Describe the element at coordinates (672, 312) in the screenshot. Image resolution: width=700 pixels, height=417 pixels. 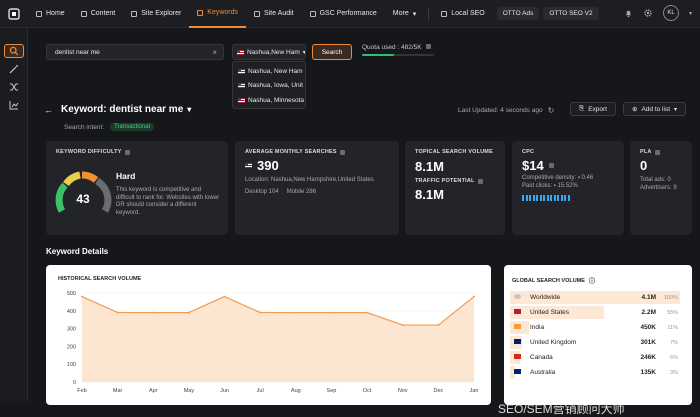
I see `country-percent: 55%` at that location.